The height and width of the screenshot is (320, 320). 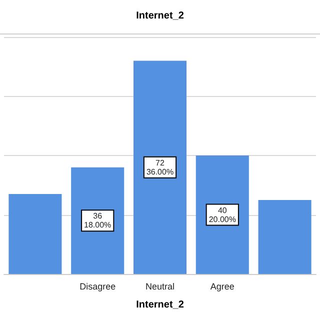 What do you see at coordinates (98, 287) in the screenshot?
I see `x-tick-label: Disagree` at bounding box center [98, 287].